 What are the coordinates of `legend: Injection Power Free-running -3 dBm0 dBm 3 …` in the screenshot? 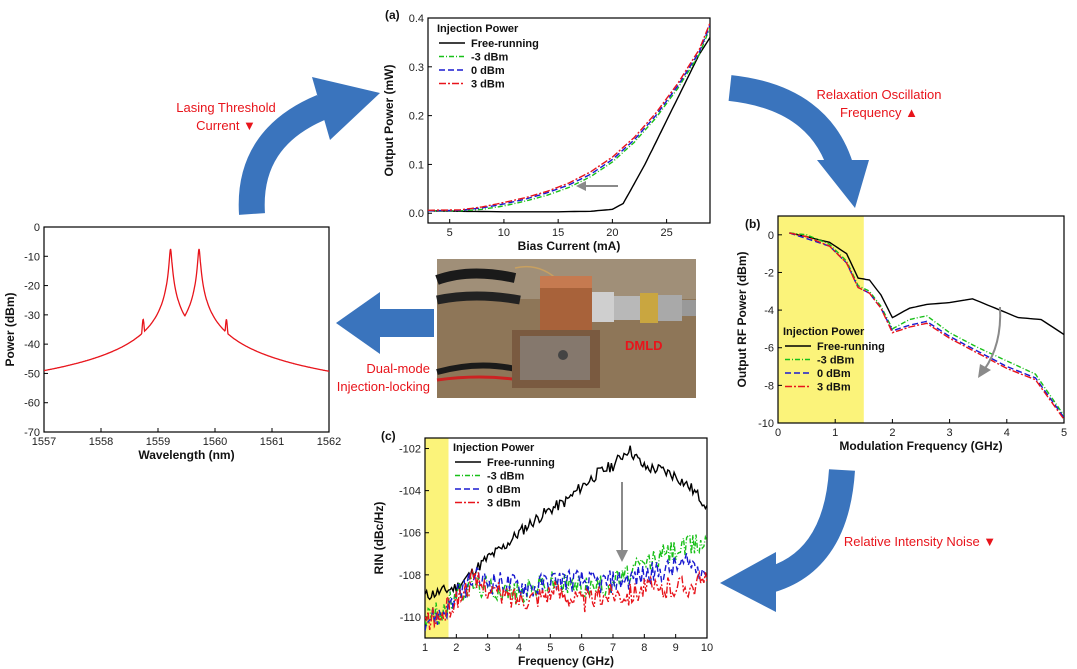 It's located at (504, 476).